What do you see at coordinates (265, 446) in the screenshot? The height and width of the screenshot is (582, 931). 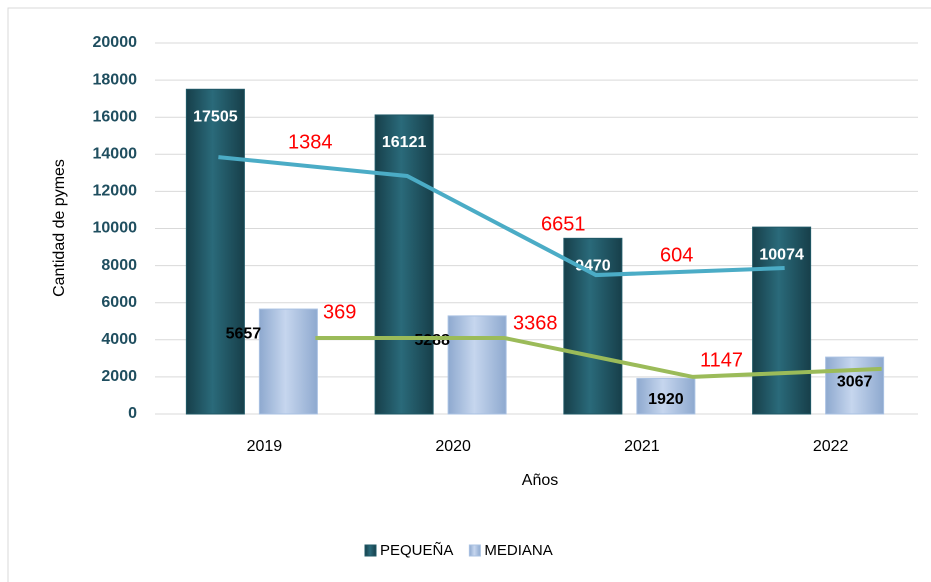 I see `x-tick-label: 2019` at bounding box center [265, 446].